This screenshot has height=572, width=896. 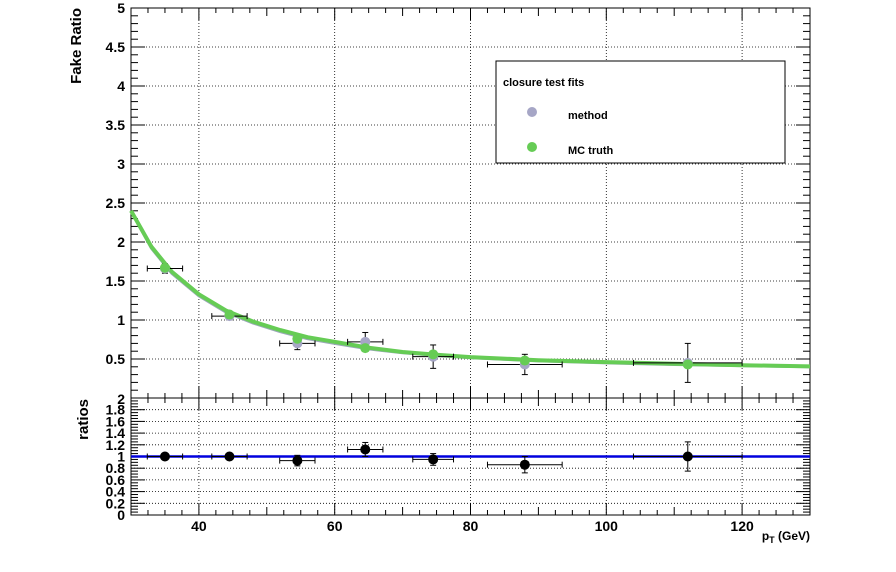 What do you see at coordinates (76, 46) in the screenshot?
I see `main-y-axis-title: Fake Ratio` at bounding box center [76, 46].